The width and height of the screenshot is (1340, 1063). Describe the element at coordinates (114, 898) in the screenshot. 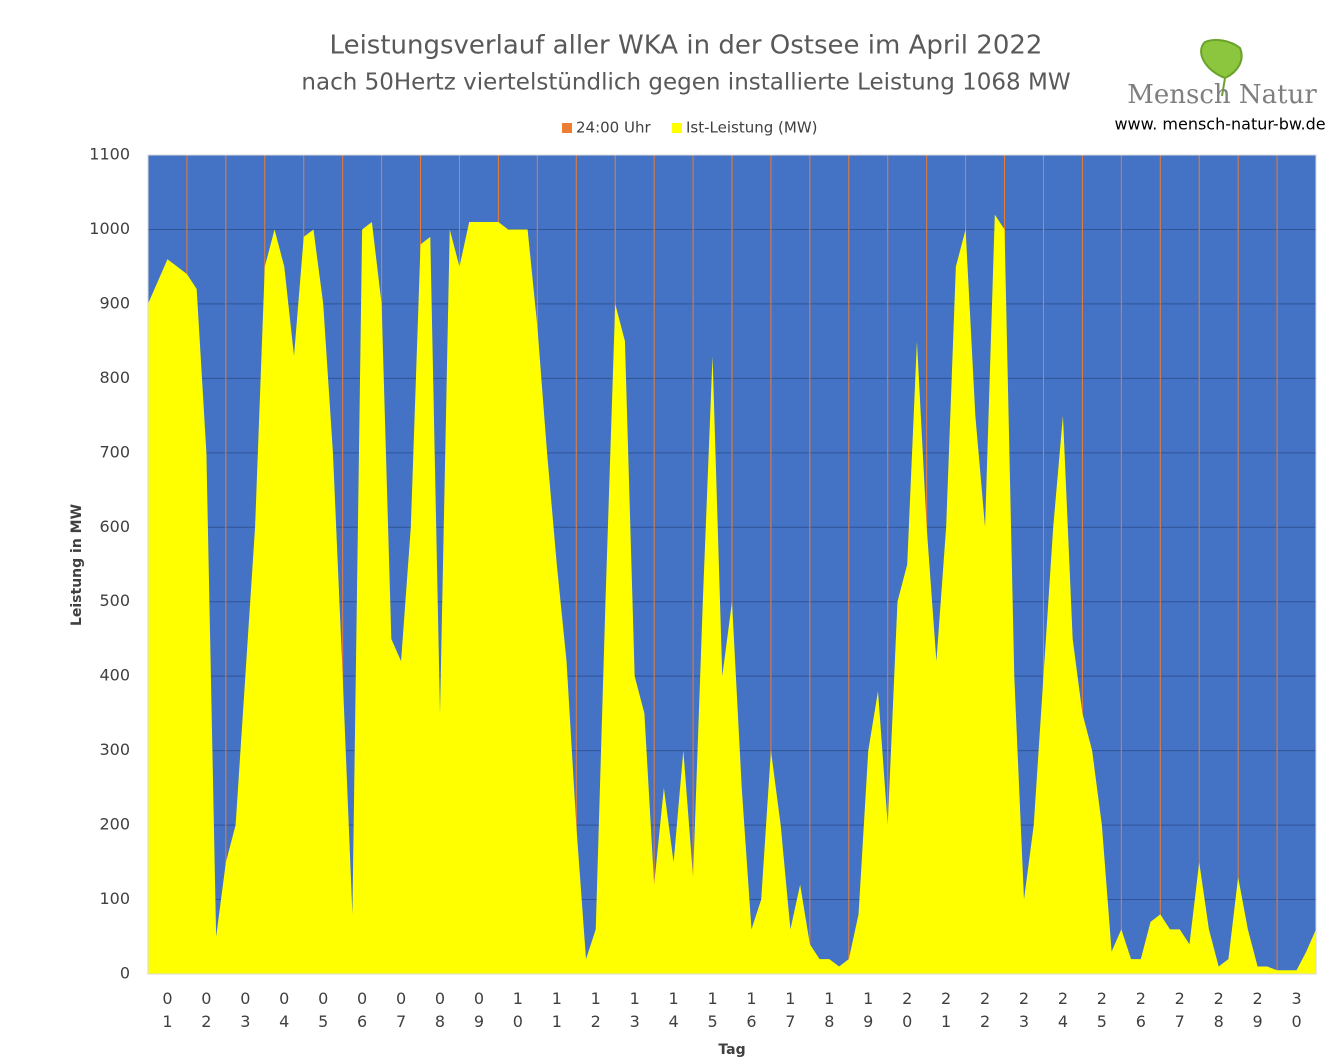

I see `y-tick-label: 100` at that location.